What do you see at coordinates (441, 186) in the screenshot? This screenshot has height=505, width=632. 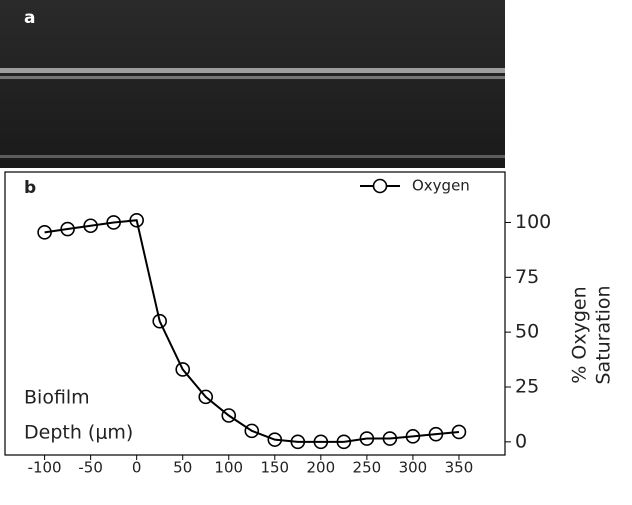 I see `legend-label: Oxygen` at bounding box center [441, 186].